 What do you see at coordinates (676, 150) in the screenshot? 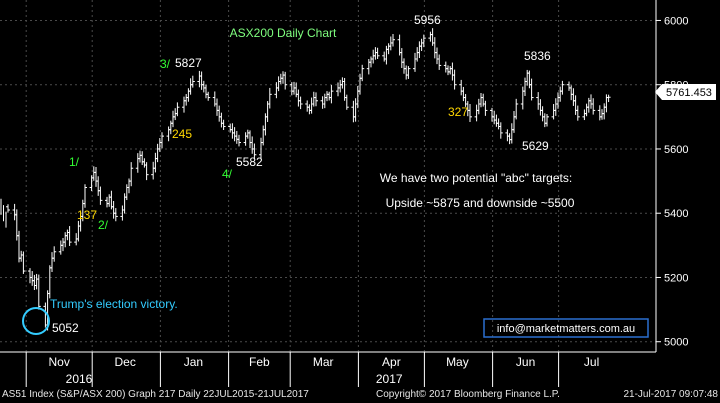
I see `y-tick-label: 5600` at bounding box center [676, 150].